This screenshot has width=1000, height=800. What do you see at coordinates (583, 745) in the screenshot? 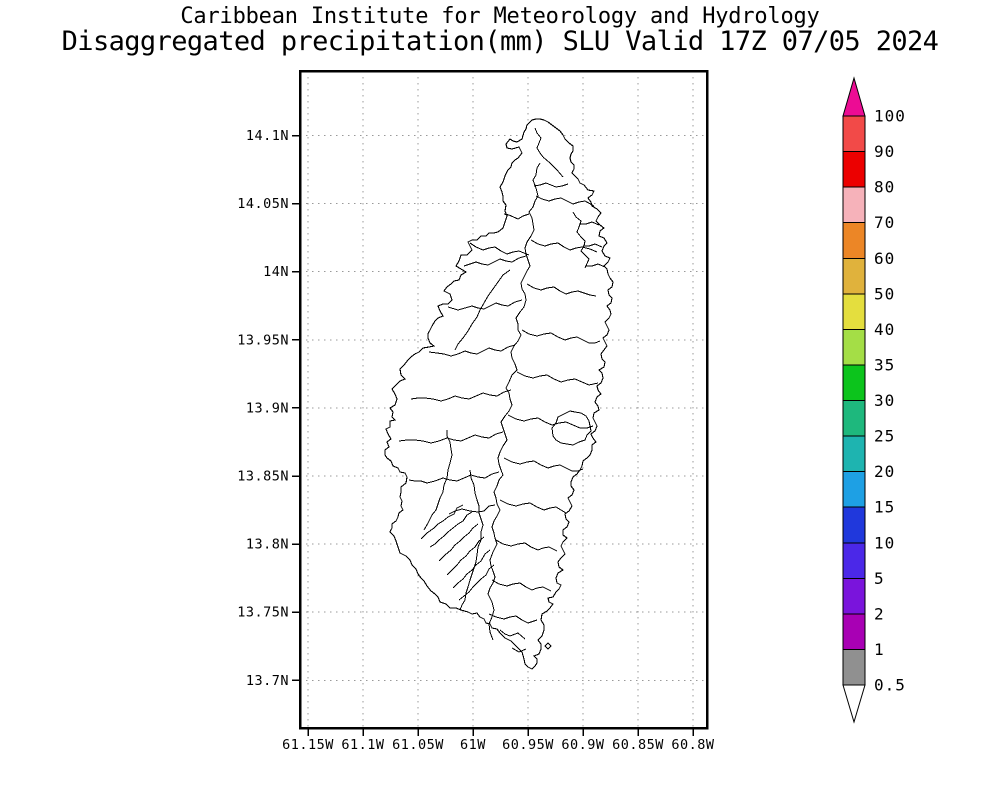
I see `lon-tick-label: 60.9W` at bounding box center [583, 745].